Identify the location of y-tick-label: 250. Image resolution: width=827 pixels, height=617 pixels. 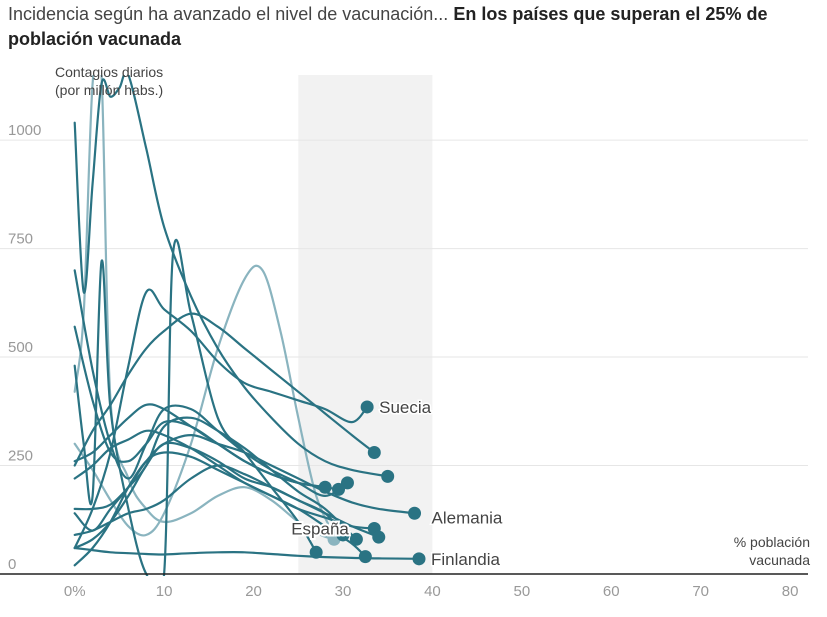
(20, 456).